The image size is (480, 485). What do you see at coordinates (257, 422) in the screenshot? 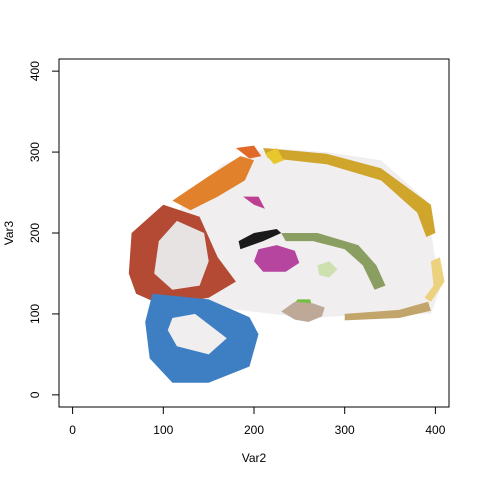
I see `x-axis: 0 100 200 300 400` at bounding box center [257, 422].